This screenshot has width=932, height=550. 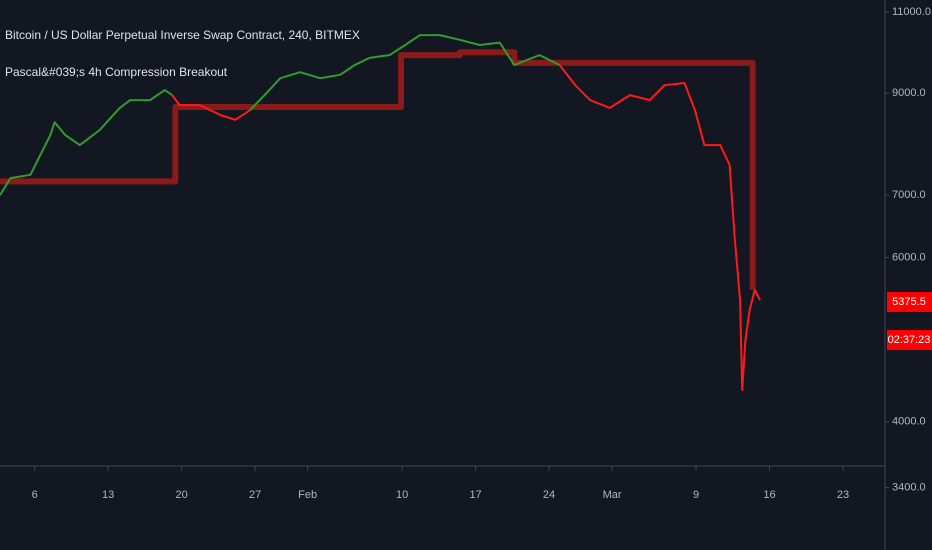 I want to click on countdown-label: 02:37:23, so click(x=909, y=340).